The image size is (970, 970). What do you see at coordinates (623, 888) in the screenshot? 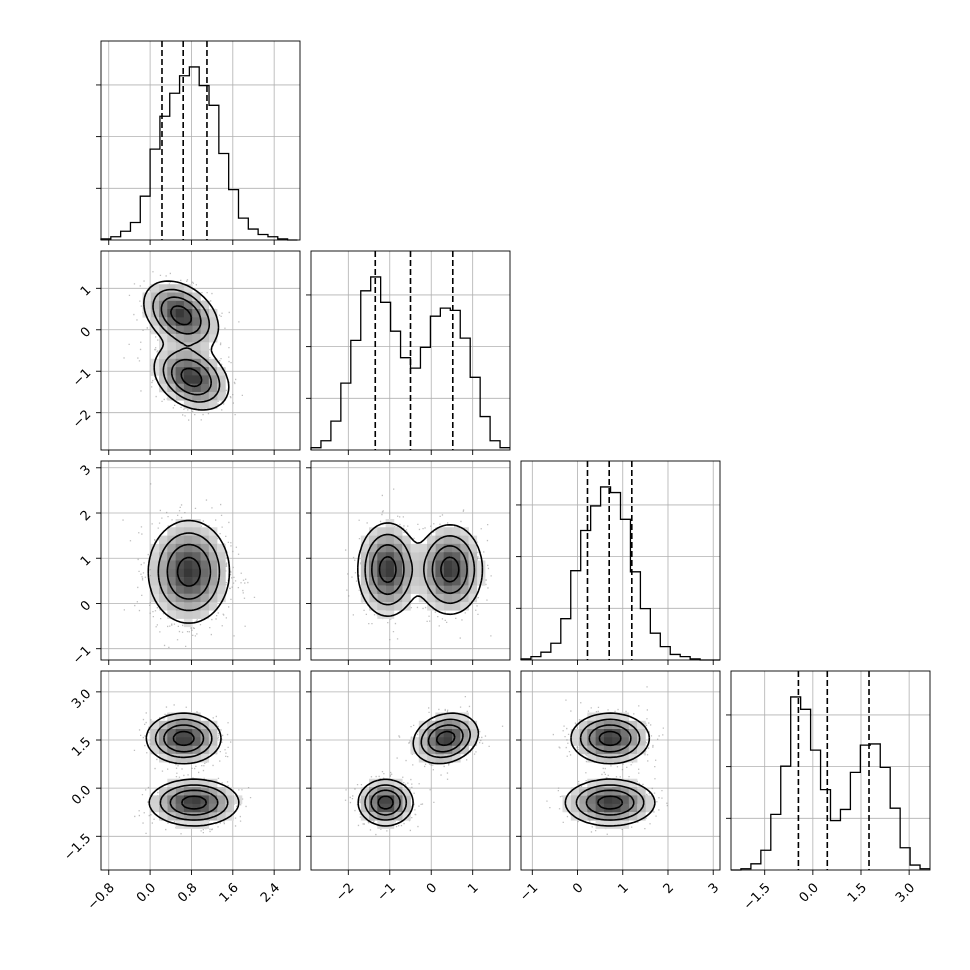
I see `x-tick-label-3-3: 1` at bounding box center [623, 888].